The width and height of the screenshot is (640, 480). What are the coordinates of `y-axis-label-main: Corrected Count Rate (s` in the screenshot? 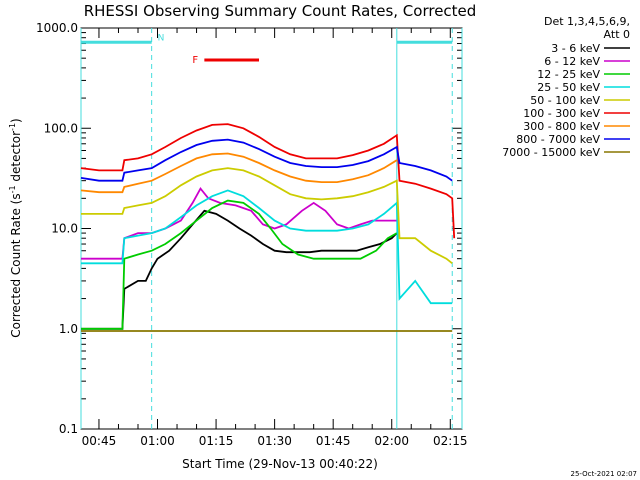 It's located at (16, 265).